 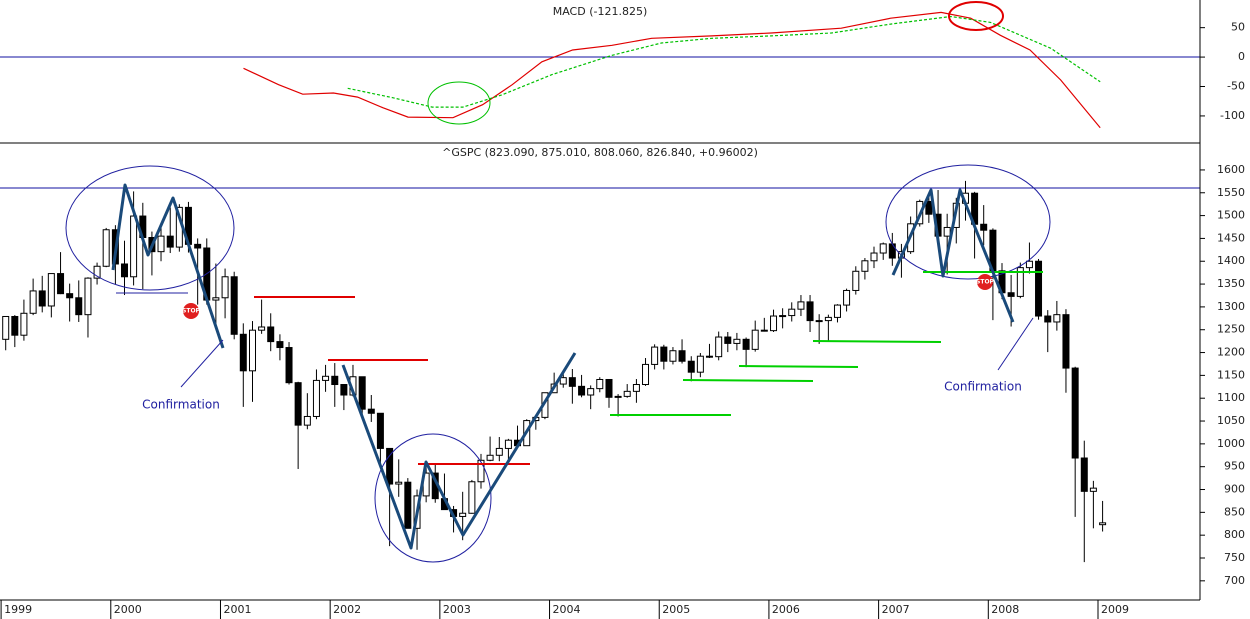 What do you see at coordinates (600, 11) in the screenshot?
I see `panel-title: MACD (-121.825)` at bounding box center [600, 11].